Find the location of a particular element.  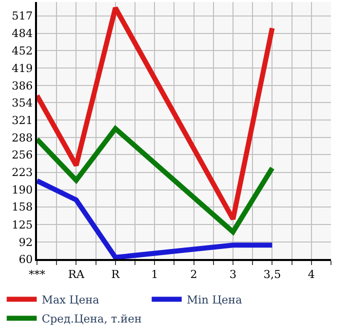

y-tick-label: 517 is located at coordinates (22, 16).